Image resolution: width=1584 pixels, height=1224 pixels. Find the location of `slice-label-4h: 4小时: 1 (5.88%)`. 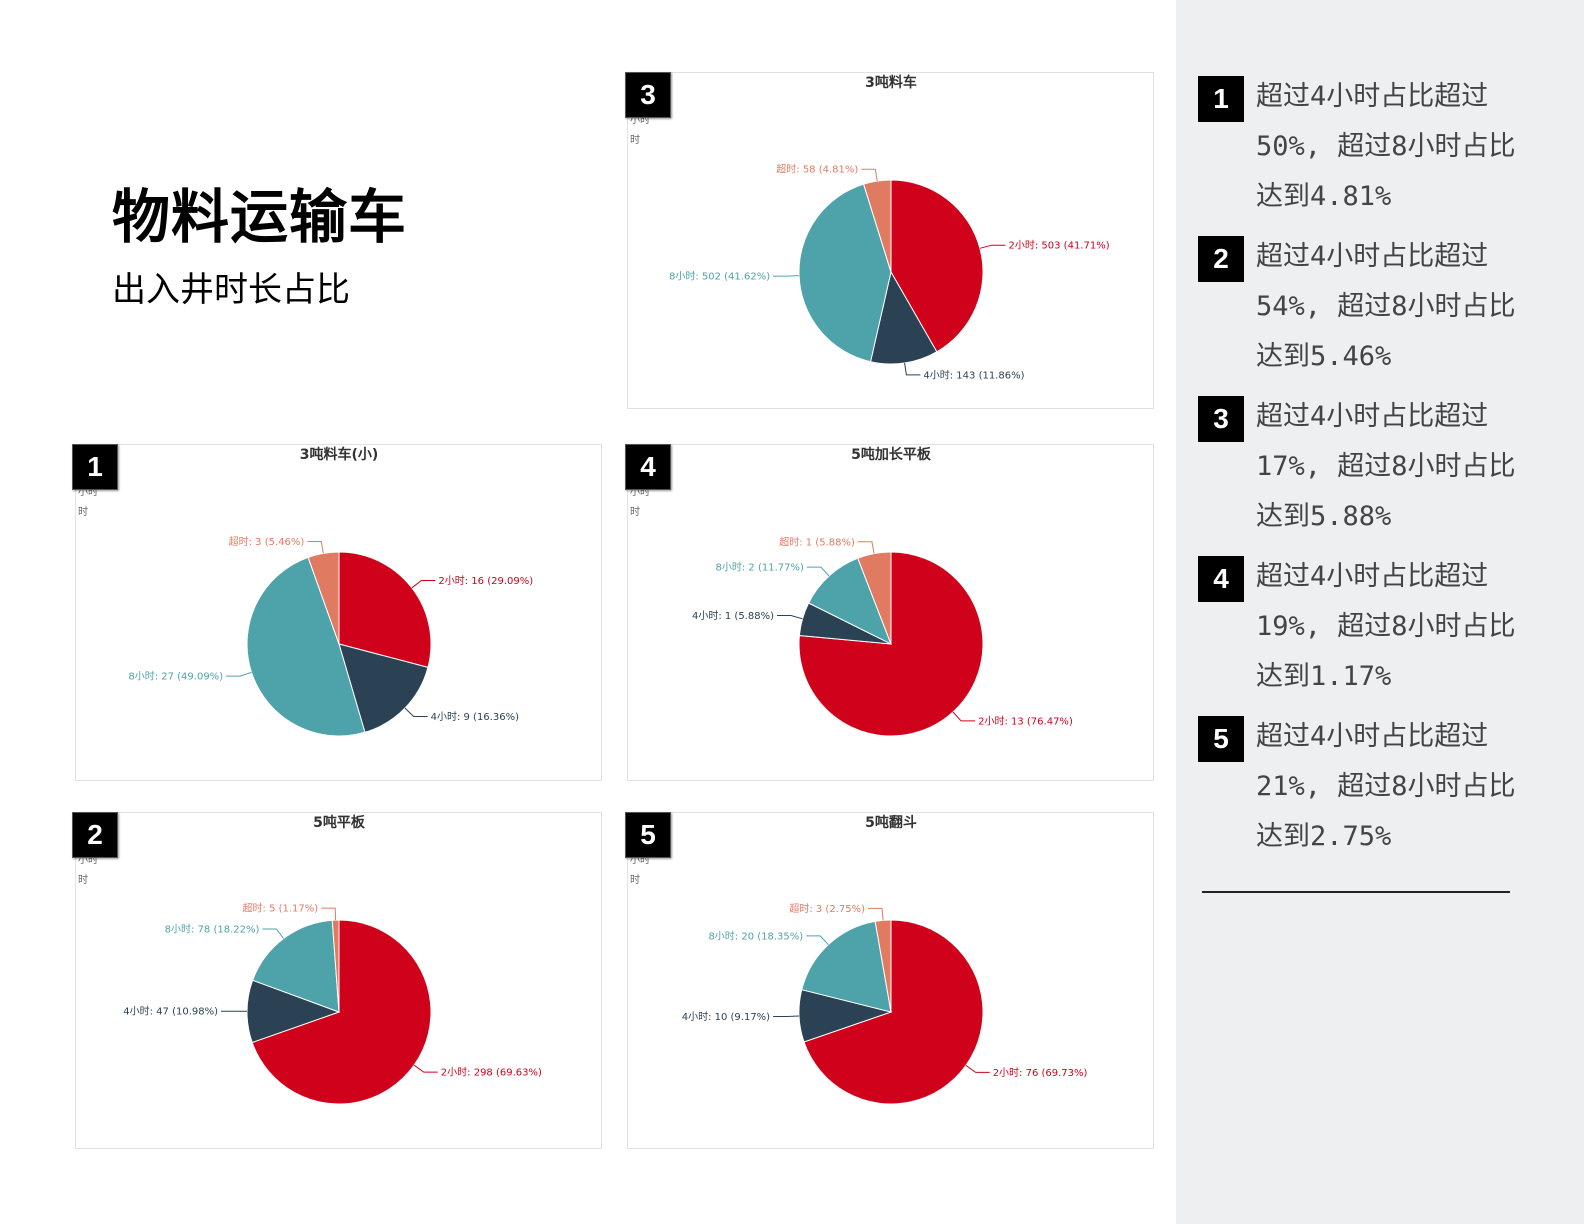

slice-label-4h: 4小时: 1 (5.88%) is located at coordinates (733, 616).